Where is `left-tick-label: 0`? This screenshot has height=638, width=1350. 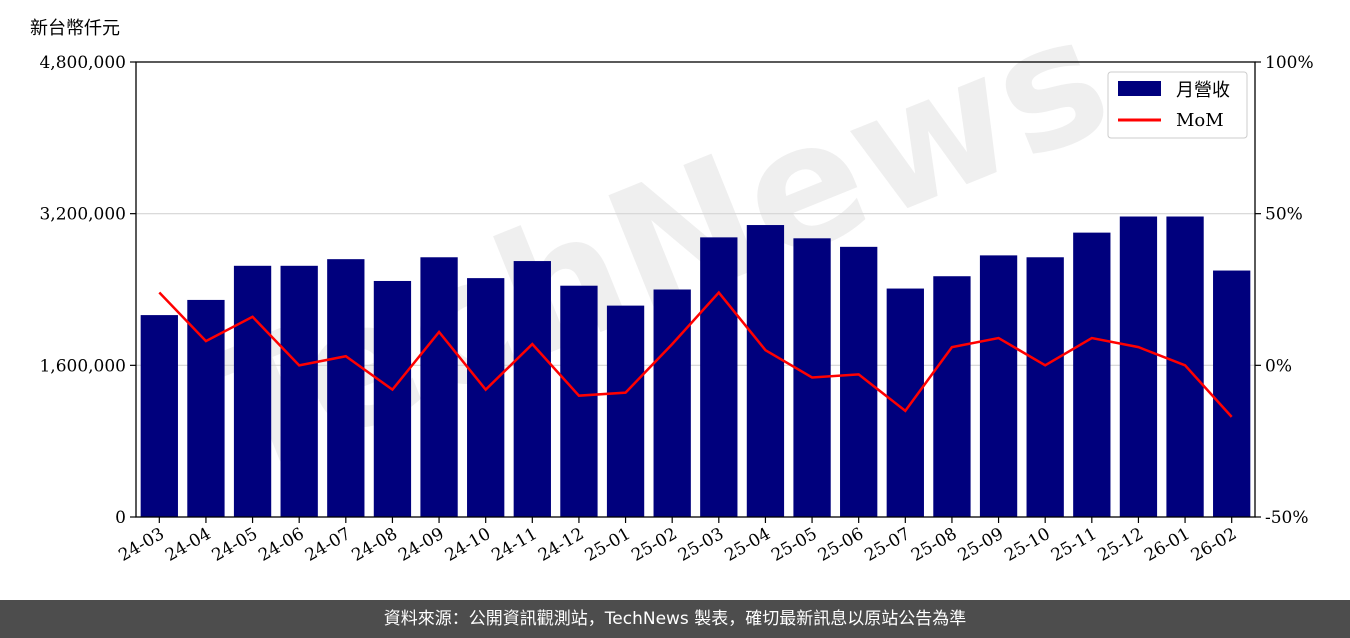 left-tick-label: 0 is located at coordinates (120, 518).